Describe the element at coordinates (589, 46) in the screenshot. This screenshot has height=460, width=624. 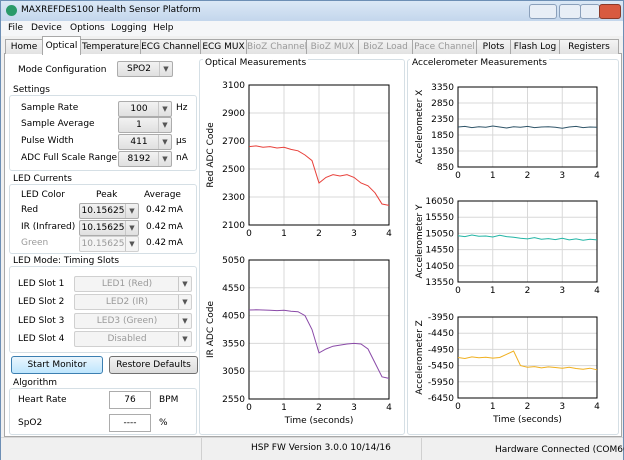
I see `tab: Registers` at that location.